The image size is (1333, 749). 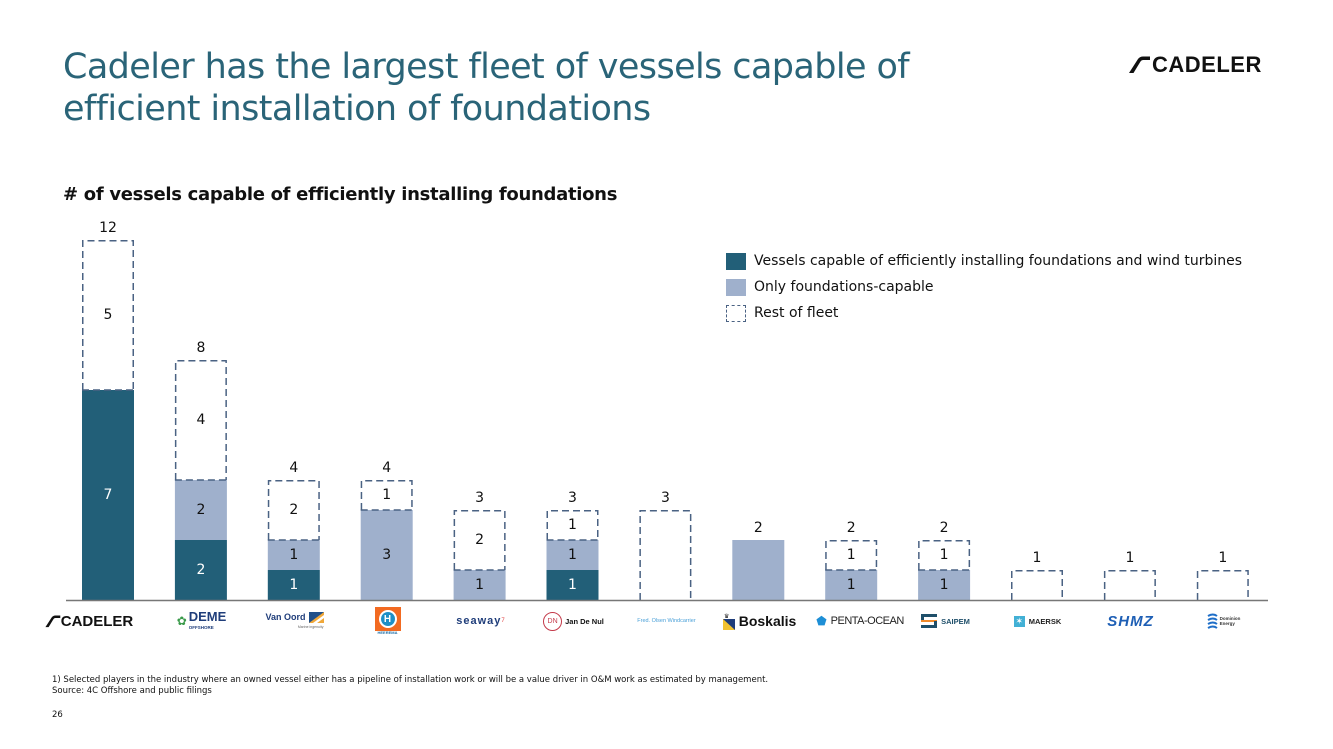 I want to click on total-label: 12, so click(x=108, y=228).